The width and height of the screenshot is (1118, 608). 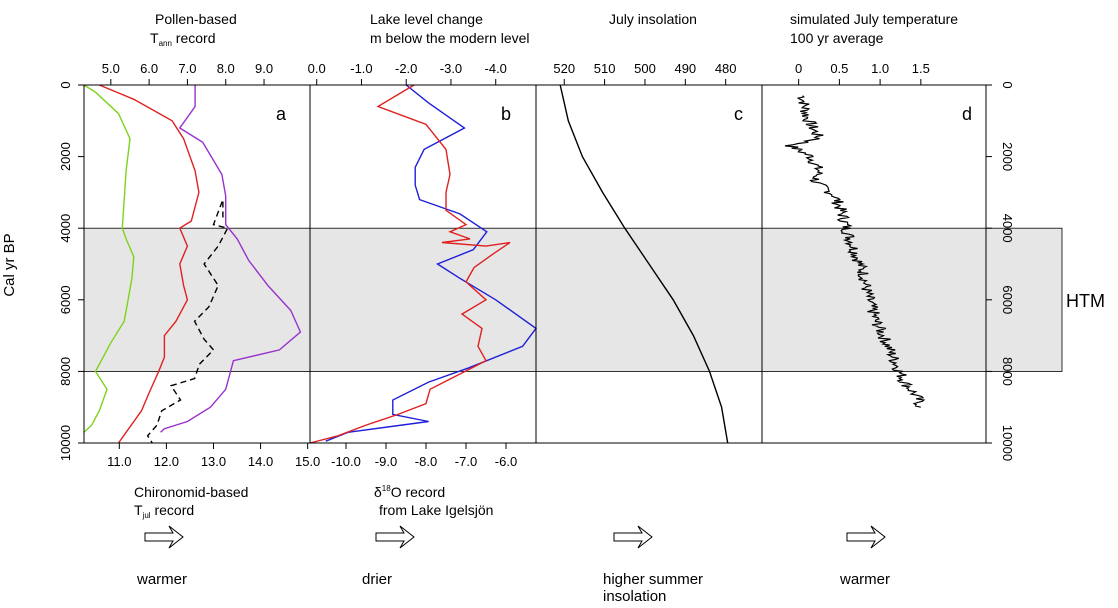 What do you see at coordinates (798, 68) in the screenshot?
I see `x-top-tick-label-d: 0` at bounding box center [798, 68].